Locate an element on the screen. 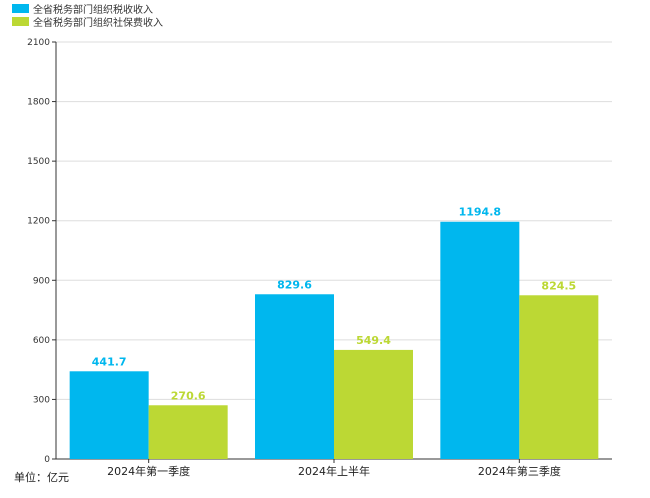 The width and height of the screenshot is (650, 498). data-label: 441.7 is located at coordinates (109, 361).